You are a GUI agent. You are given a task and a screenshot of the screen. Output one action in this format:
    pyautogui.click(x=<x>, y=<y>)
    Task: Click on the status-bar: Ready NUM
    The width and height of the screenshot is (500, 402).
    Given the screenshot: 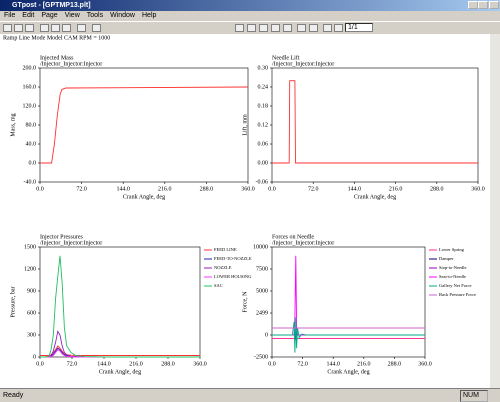 What is the action you would take?
    pyautogui.click(x=250, y=395)
    